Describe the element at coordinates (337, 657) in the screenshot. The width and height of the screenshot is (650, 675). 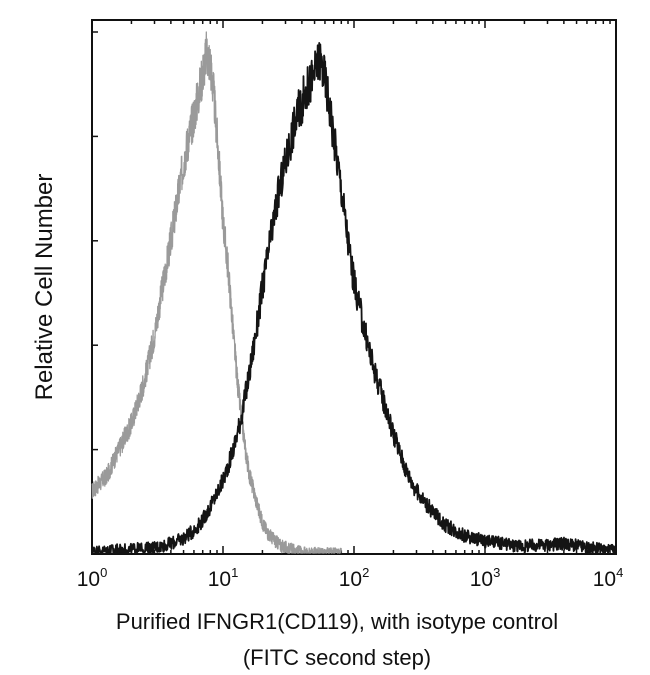
I see `x-axis-label-line2: (FITC second step)` at that location.